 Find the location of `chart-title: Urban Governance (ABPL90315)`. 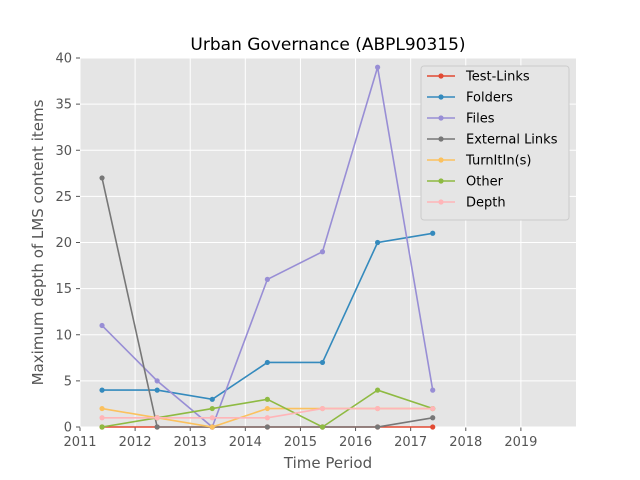

chart-title: Urban Governance (ABPL90315) is located at coordinates (327, 45).